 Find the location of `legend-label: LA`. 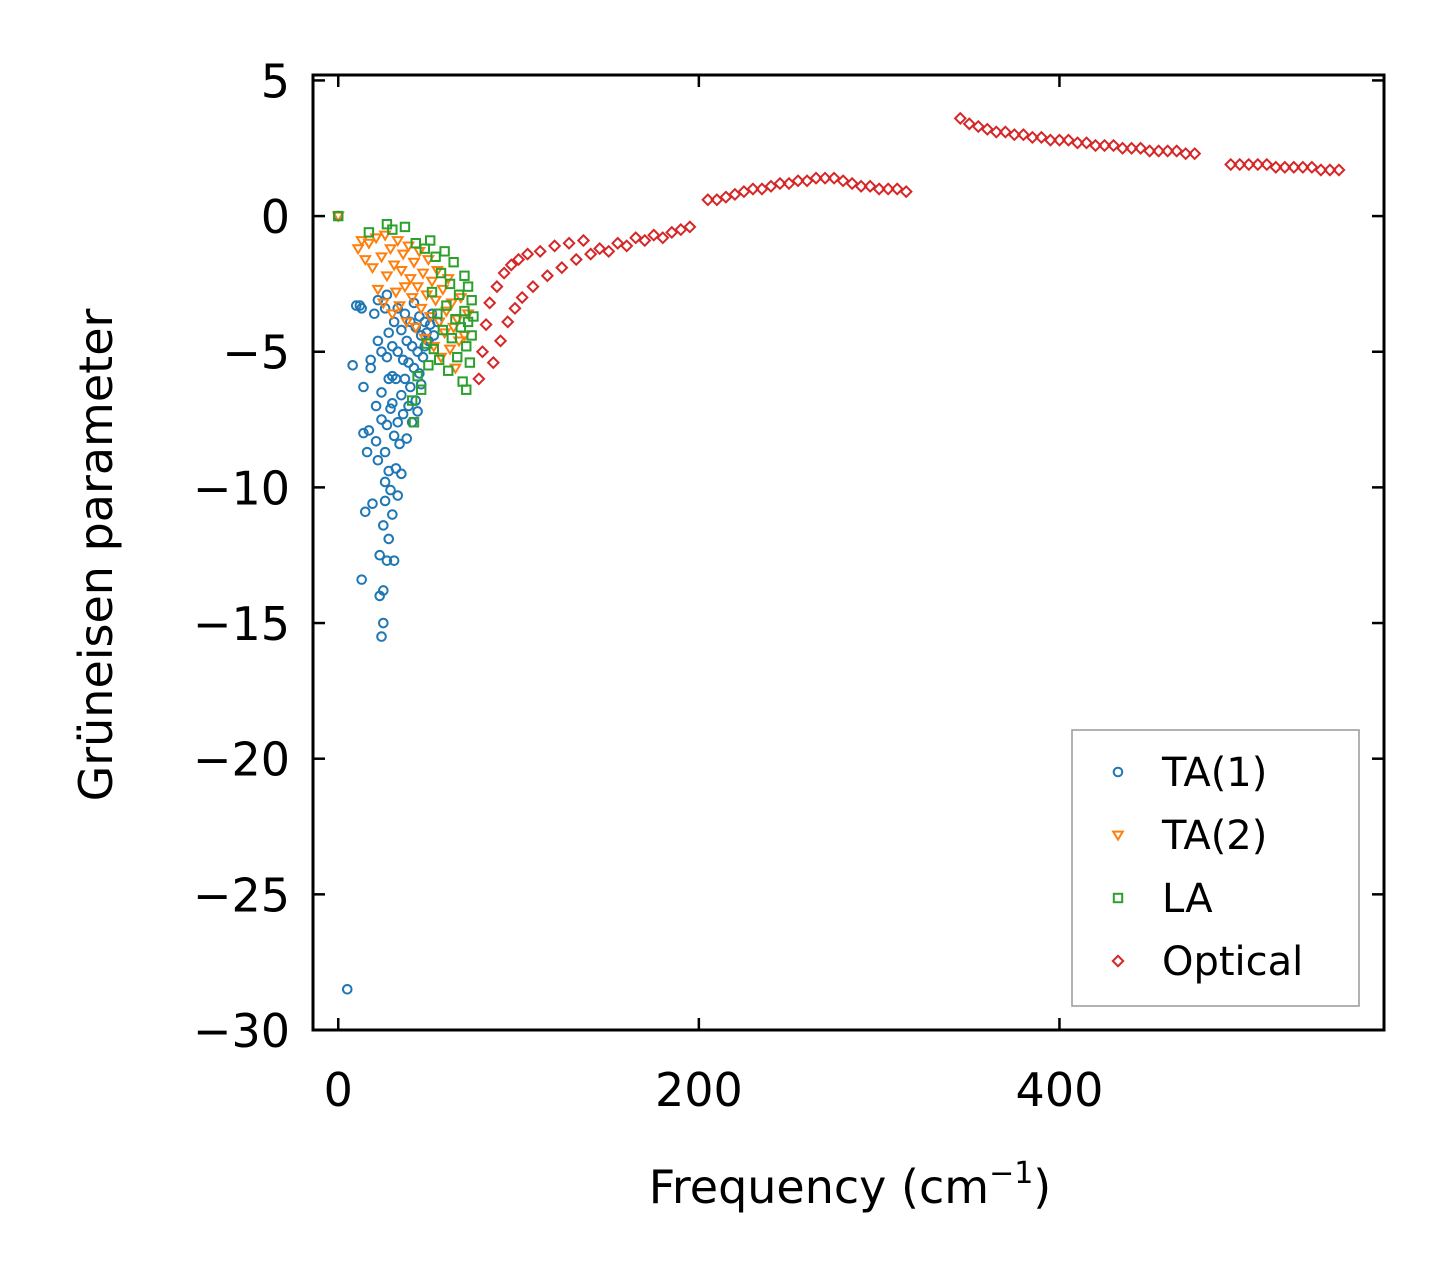

legend-label: LA is located at coordinates (1187, 899).